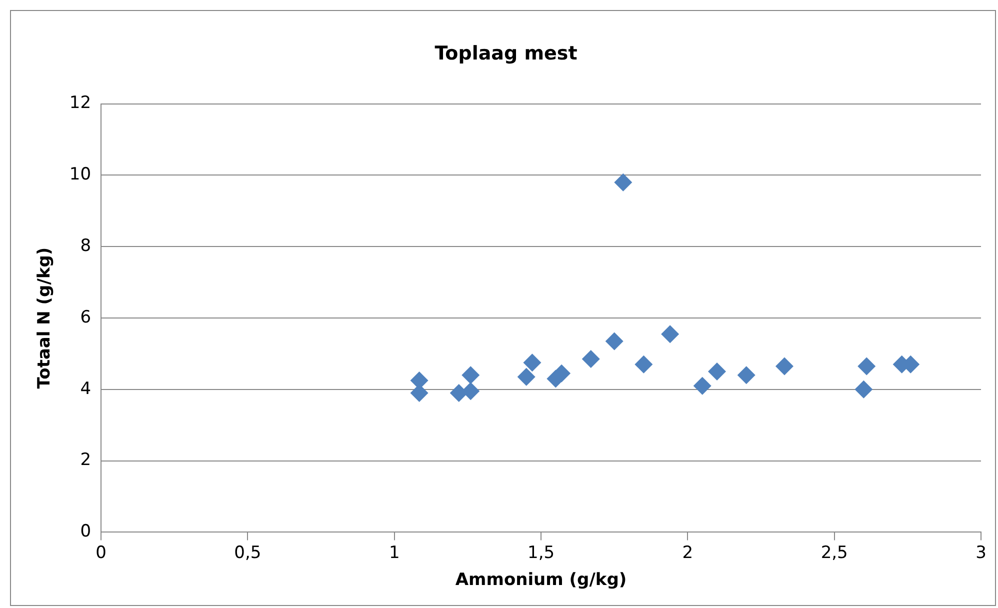 The width and height of the screenshot is (998, 608). Describe the element at coordinates (101, 552) in the screenshot. I see `x-tick-label: 0` at that location.